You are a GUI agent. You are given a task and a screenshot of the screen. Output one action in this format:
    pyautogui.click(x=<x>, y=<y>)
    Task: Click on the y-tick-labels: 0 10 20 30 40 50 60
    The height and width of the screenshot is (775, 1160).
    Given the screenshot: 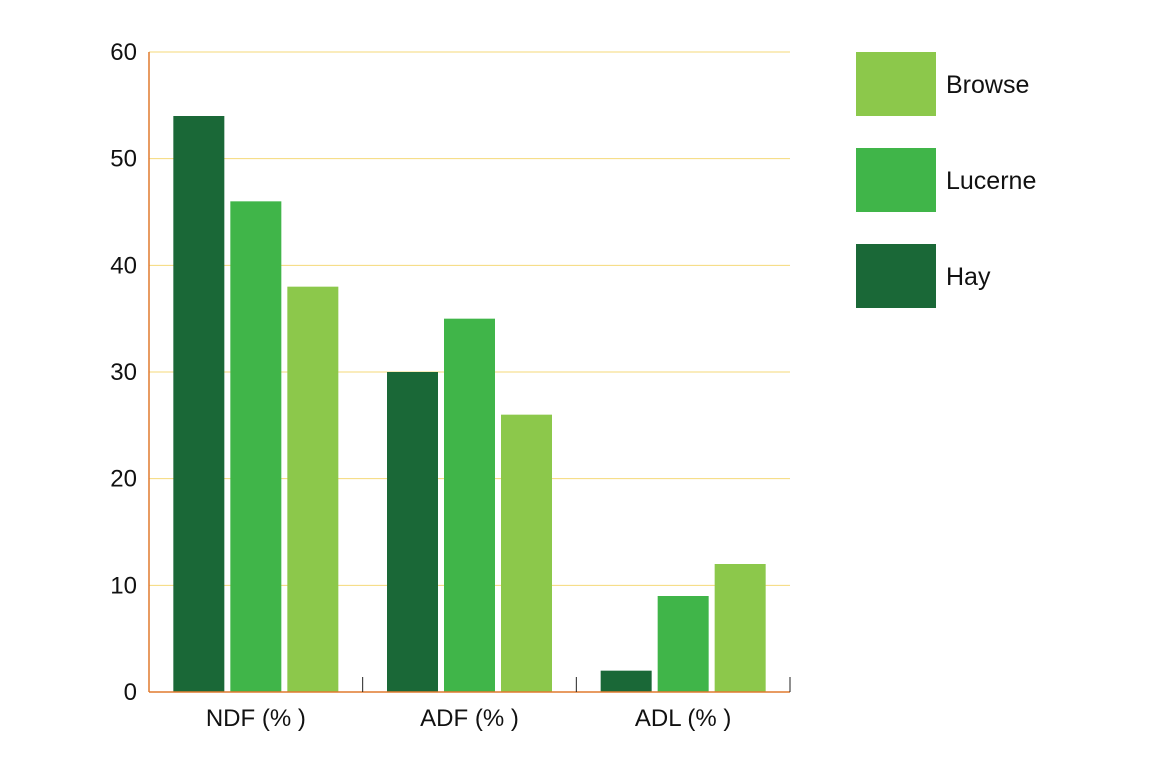 What is the action you would take?
    pyautogui.click(x=123, y=372)
    